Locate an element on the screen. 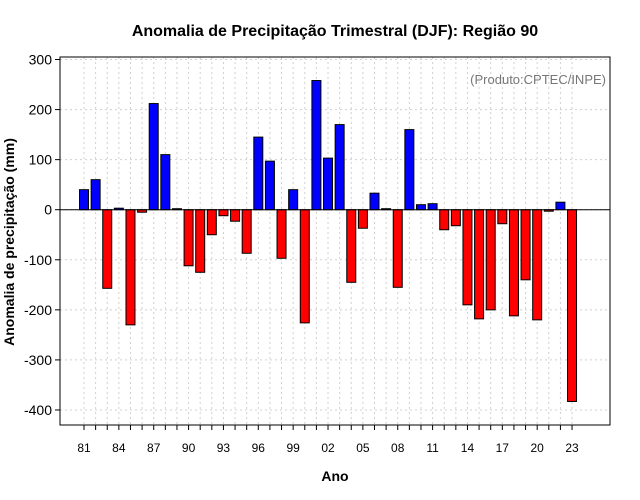 Image resolution: width=640 pixels, height=500 pixels. bar-2010 is located at coordinates (420, 207).